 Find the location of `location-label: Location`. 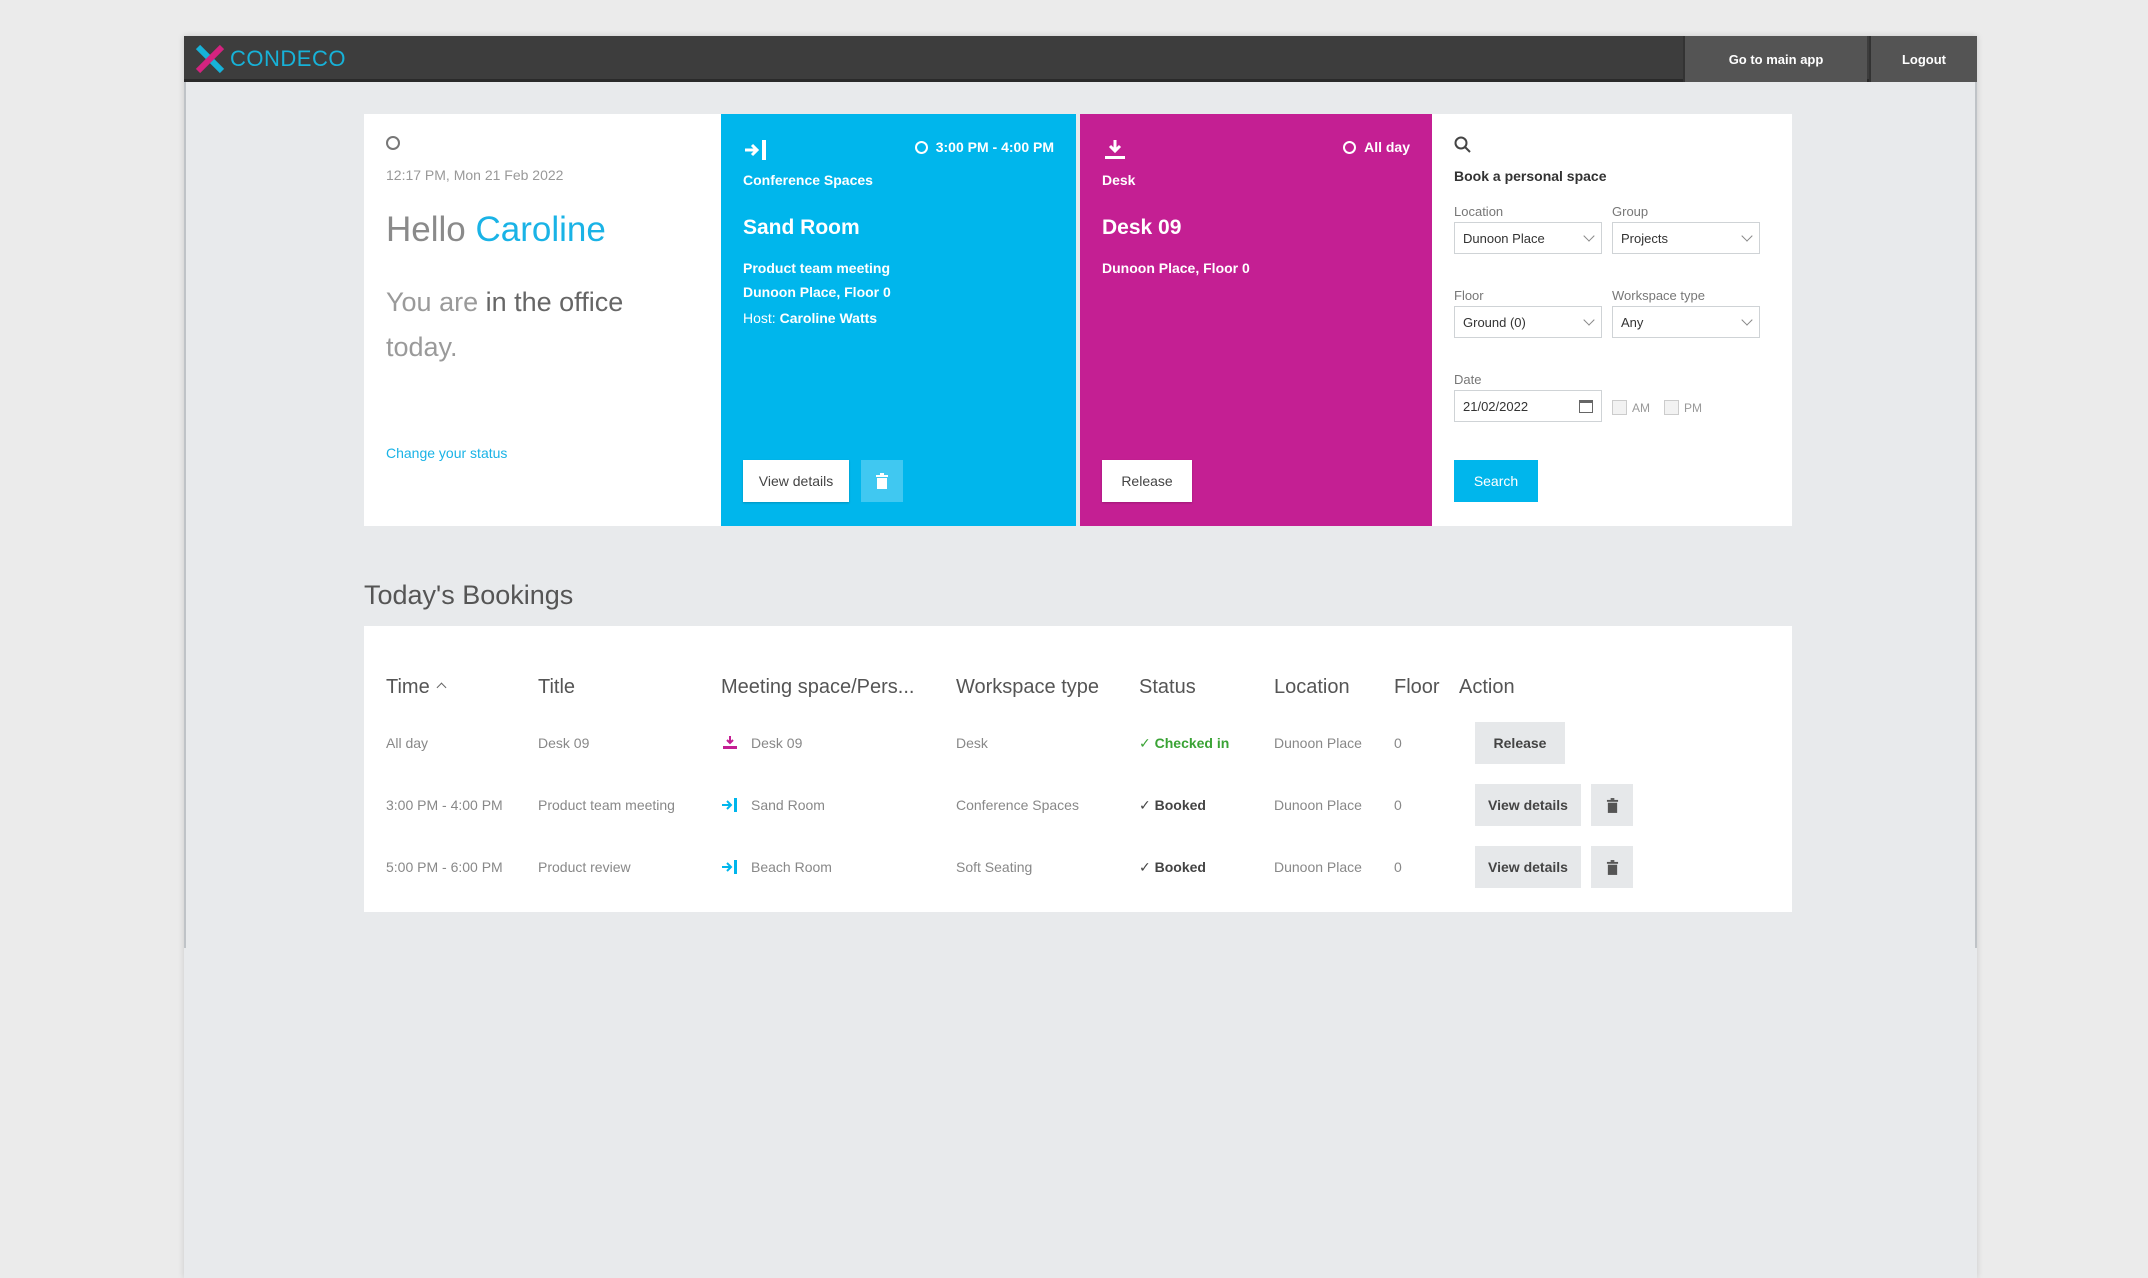

location-label: Location is located at coordinates (1479, 211).